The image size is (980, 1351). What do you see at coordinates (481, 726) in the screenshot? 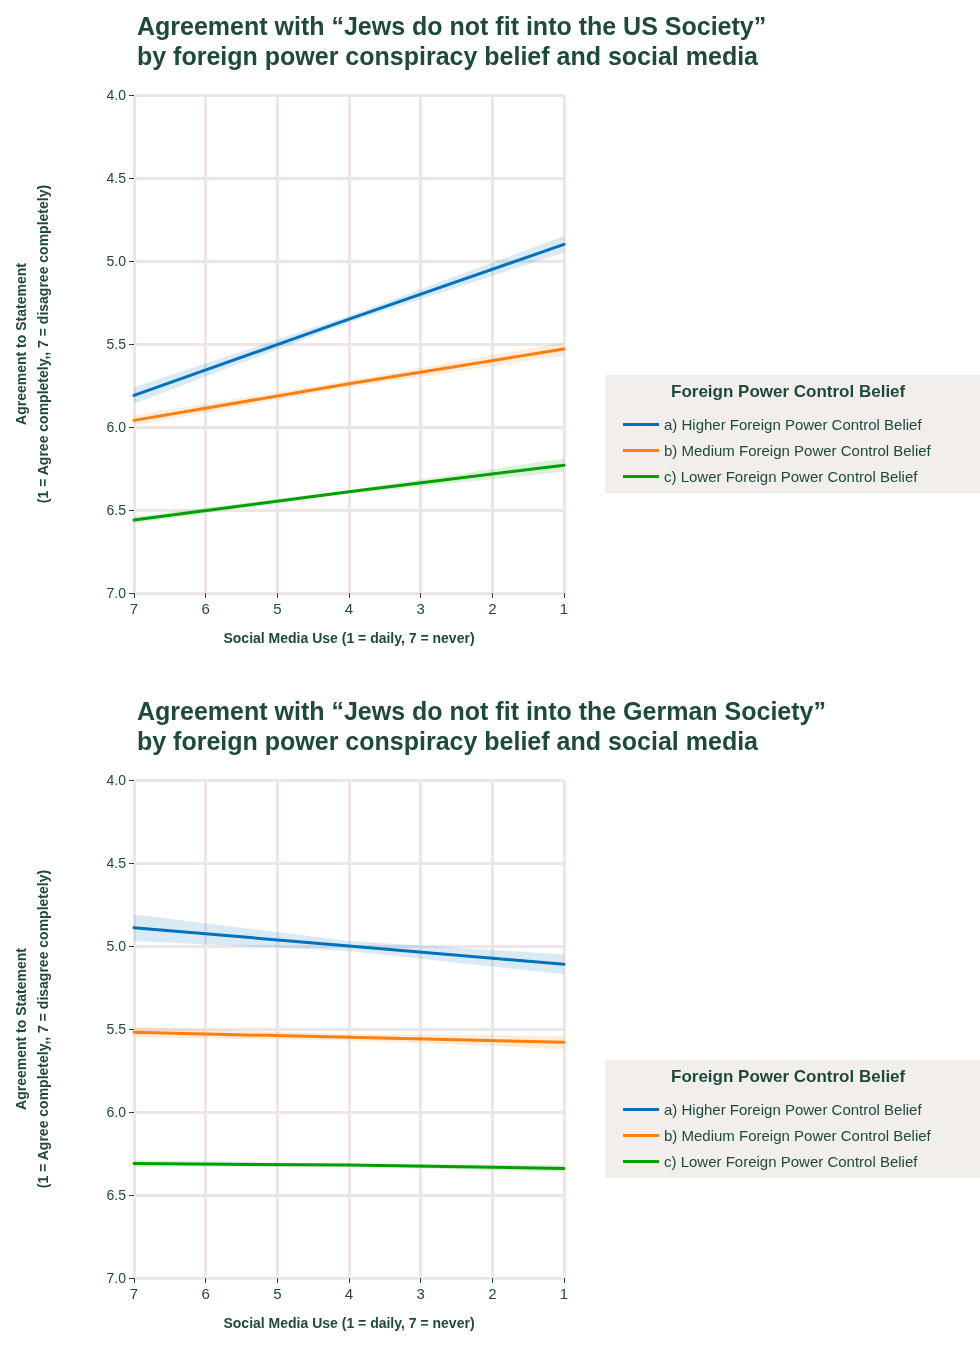
I see `chart-title: Agreement with “Jews do not fit into the German Society” by foreign power conspiracy belief and social media` at bounding box center [481, 726].